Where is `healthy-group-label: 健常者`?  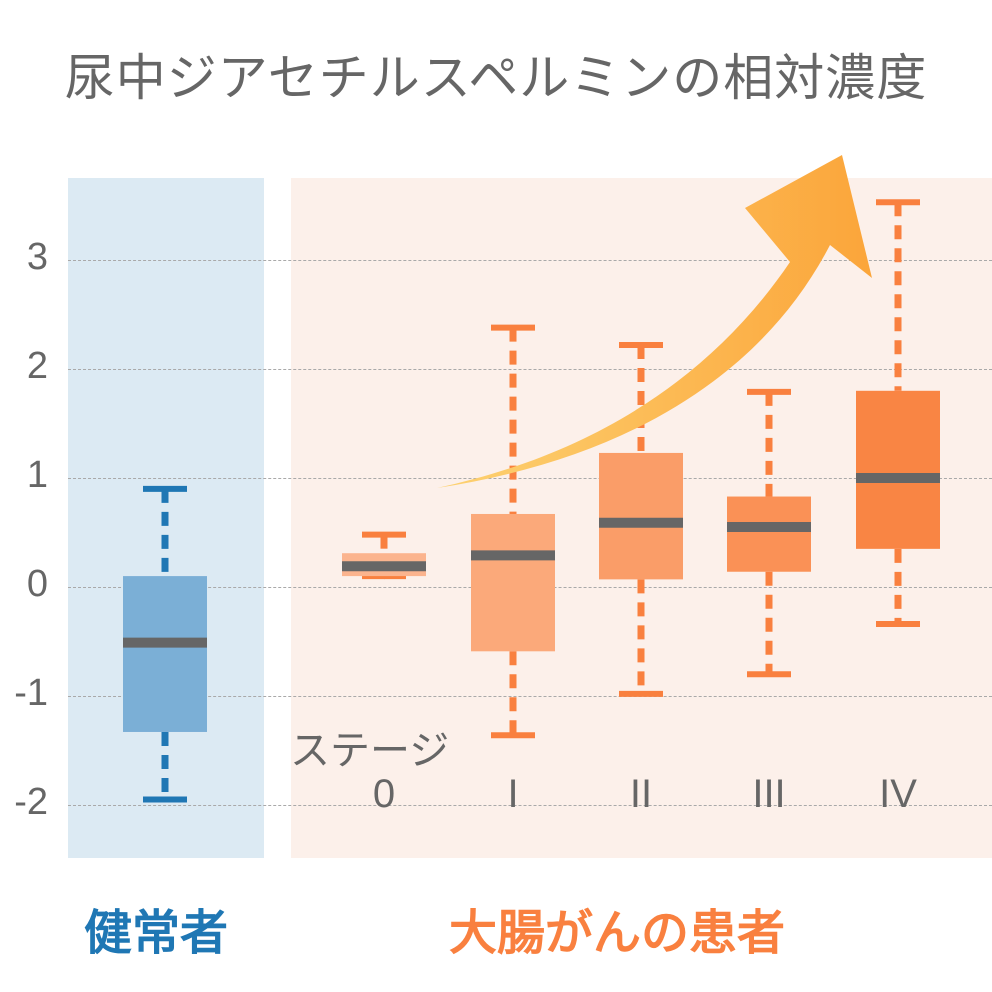
healthy-group-label: 健常者 is located at coordinates (156, 933).